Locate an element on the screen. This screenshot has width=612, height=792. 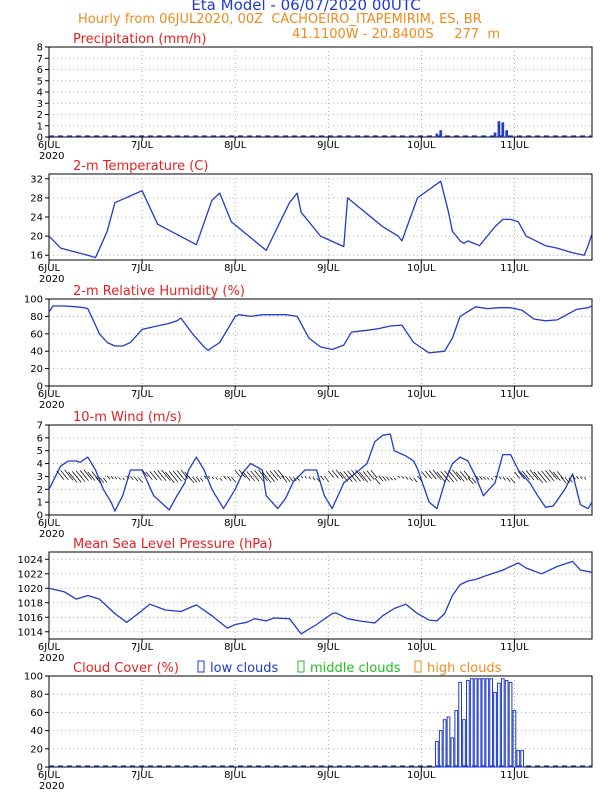
y-tick-label: 40 is located at coordinates (36, 731).